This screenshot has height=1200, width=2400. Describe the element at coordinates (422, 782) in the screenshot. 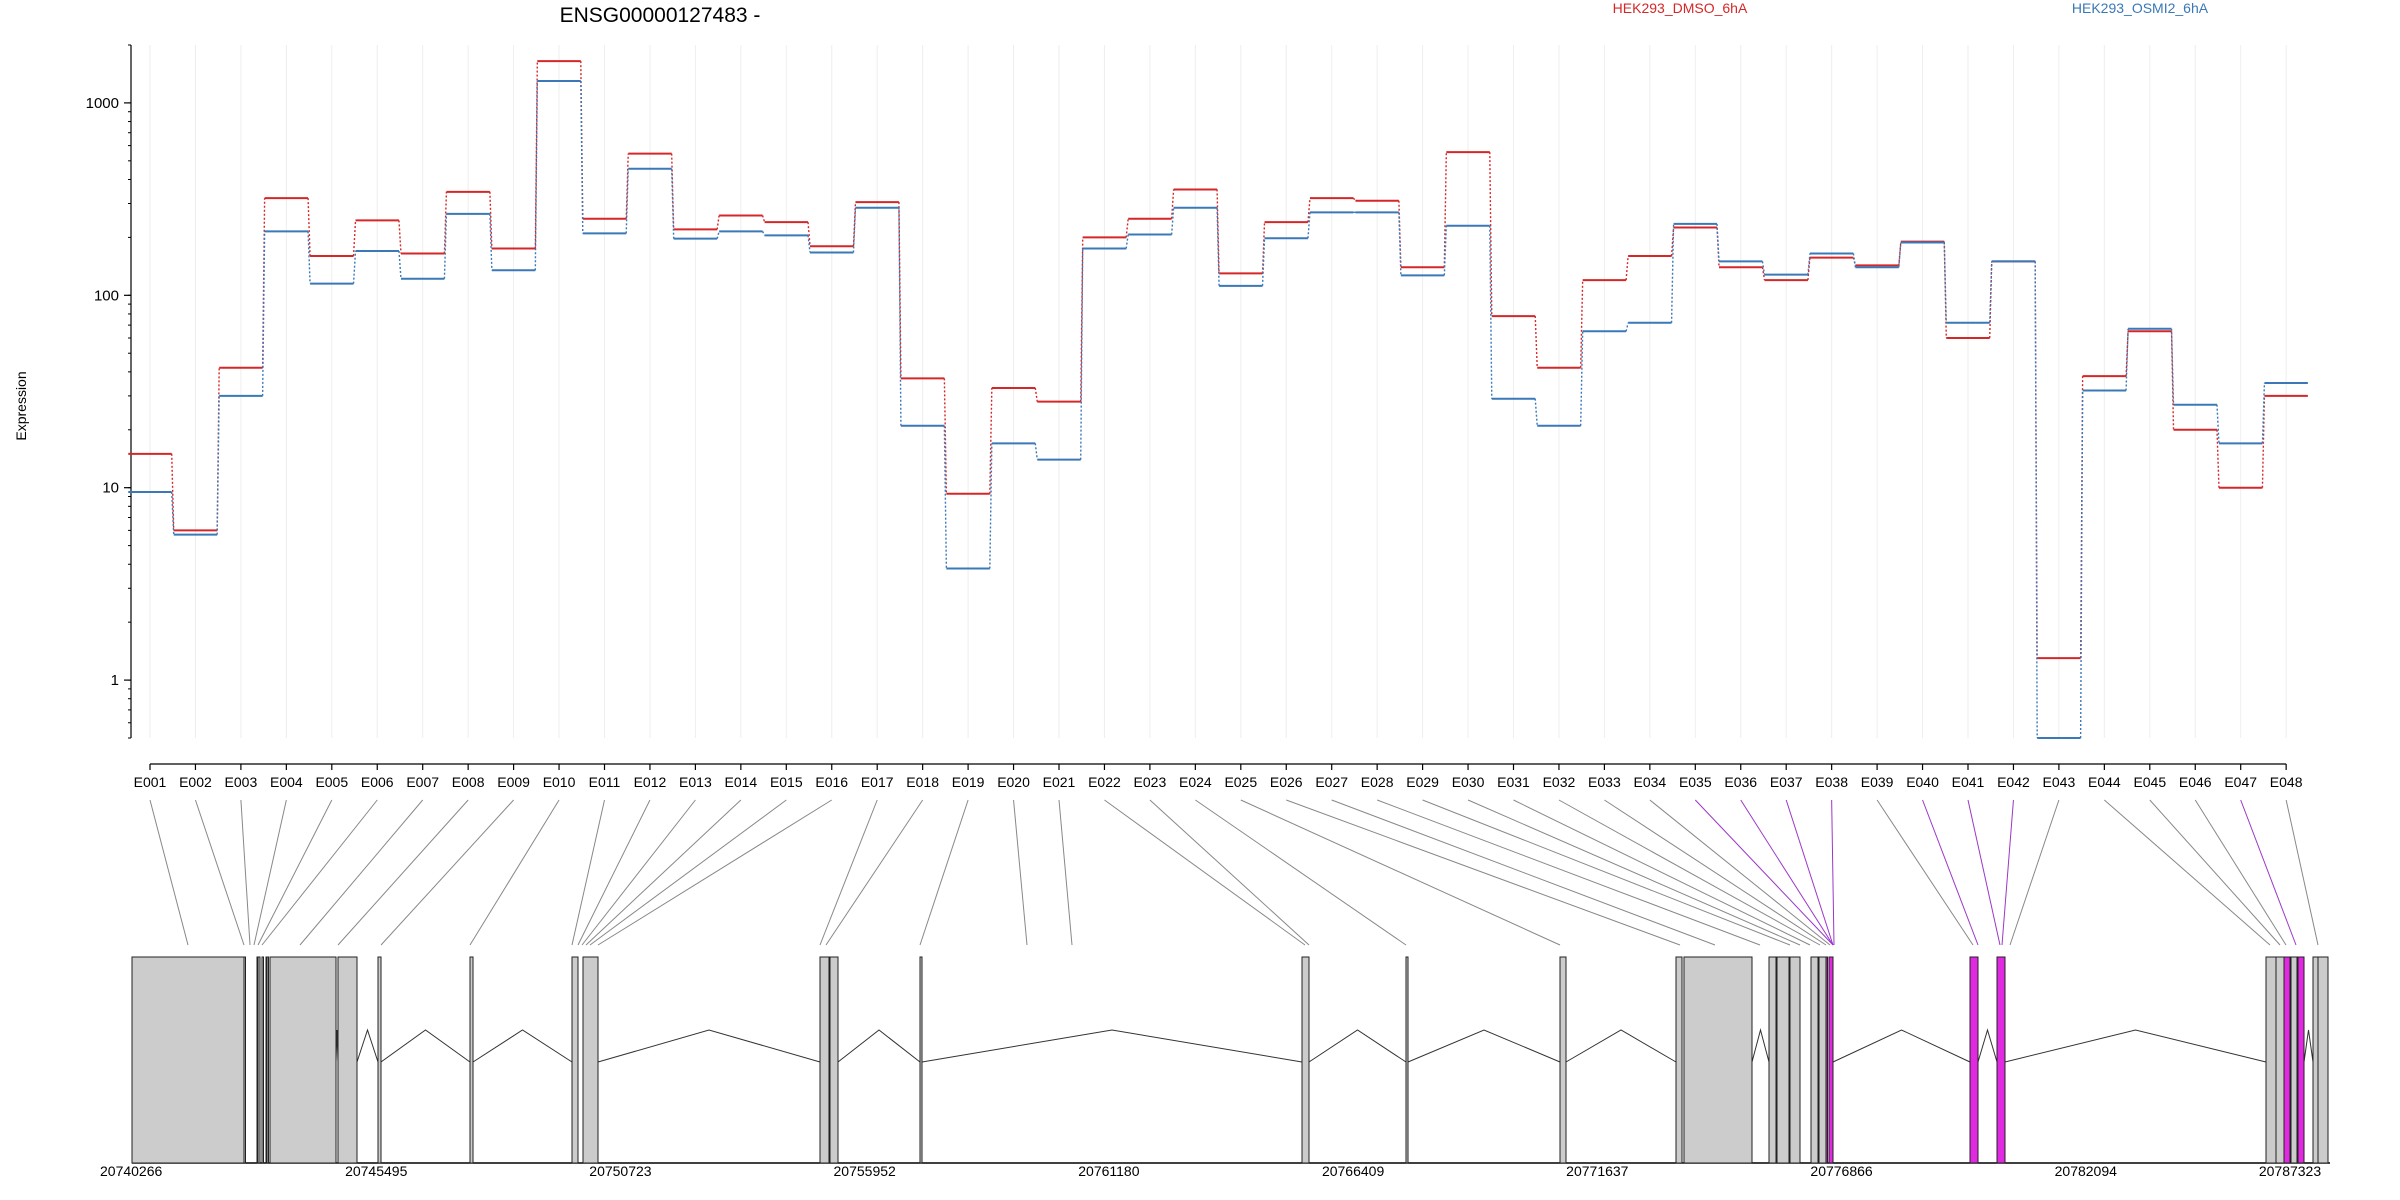

I see `x-tick-label: E007` at that location.